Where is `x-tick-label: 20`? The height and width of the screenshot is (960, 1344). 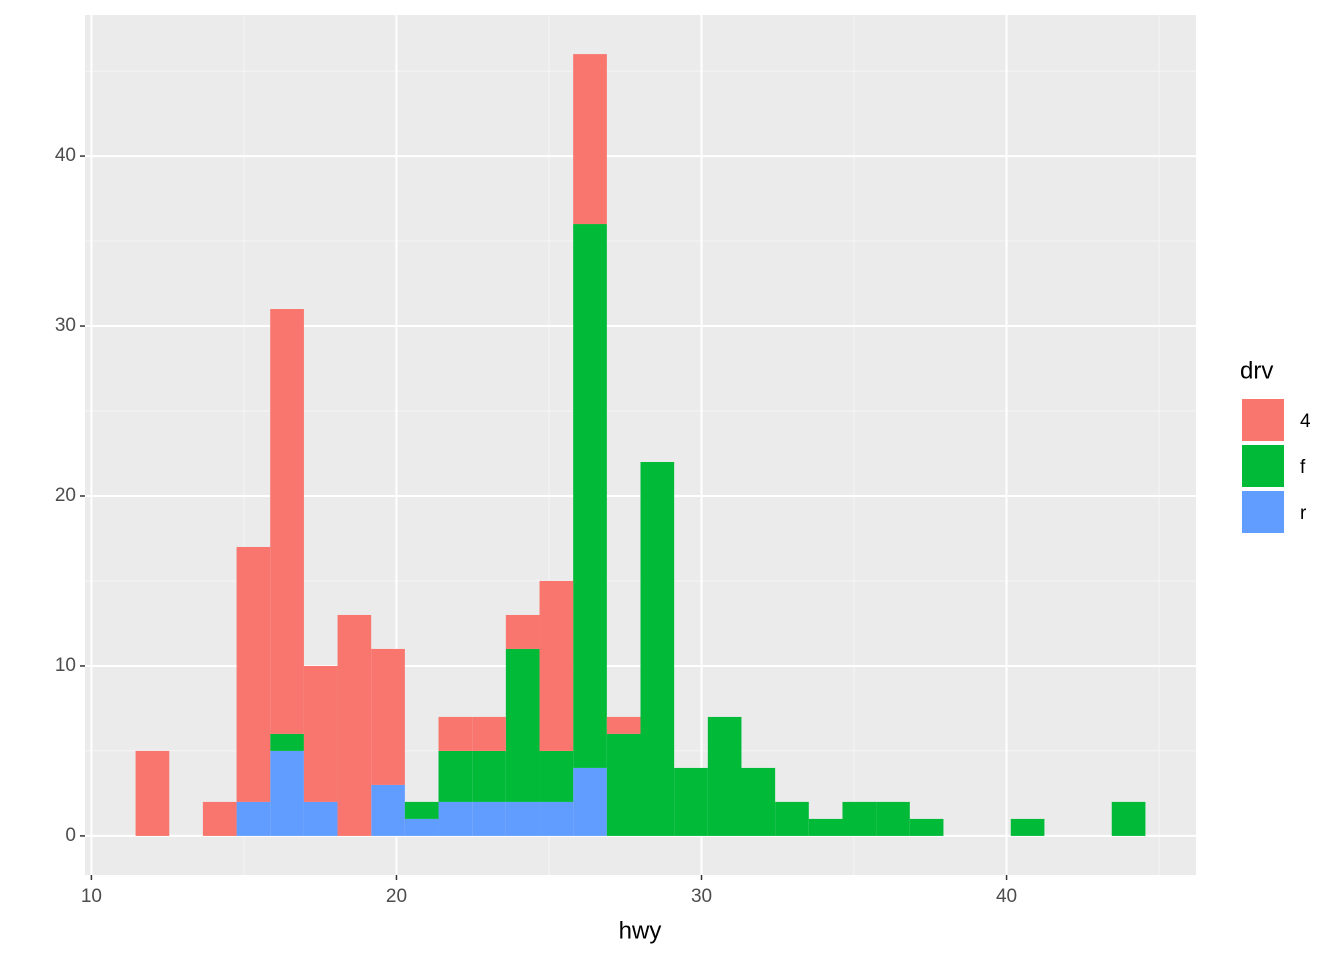 x-tick-label: 20 is located at coordinates (396, 896).